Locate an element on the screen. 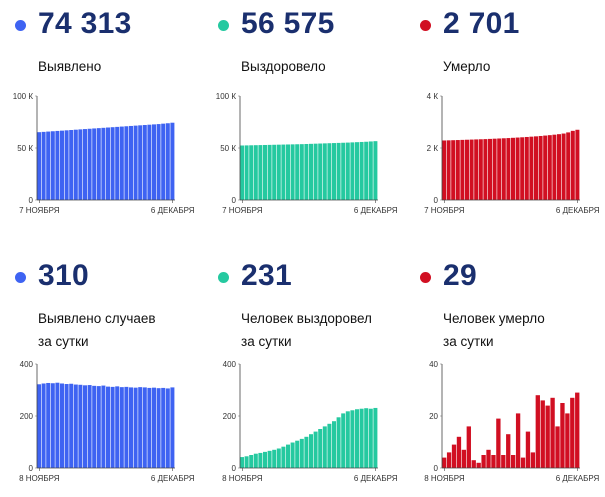 This screenshot has width=605, height=497. y-tick-label: 4 К is located at coordinates (433, 96).